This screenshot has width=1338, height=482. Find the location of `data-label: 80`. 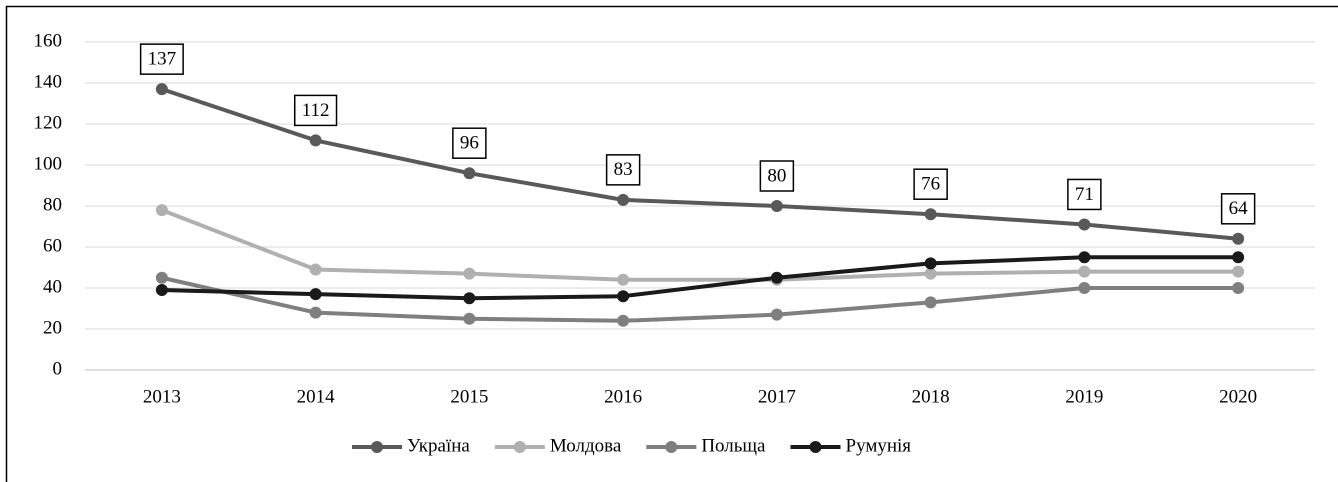

data-label: 80 is located at coordinates (776, 175).